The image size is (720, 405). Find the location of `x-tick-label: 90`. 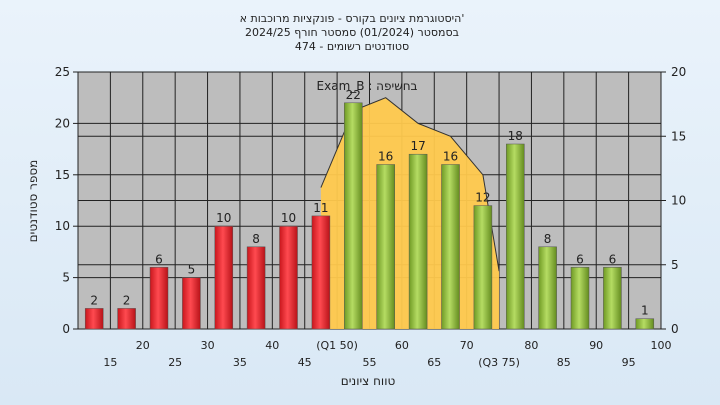

x-tick-label: 90 is located at coordinates (596, 345).